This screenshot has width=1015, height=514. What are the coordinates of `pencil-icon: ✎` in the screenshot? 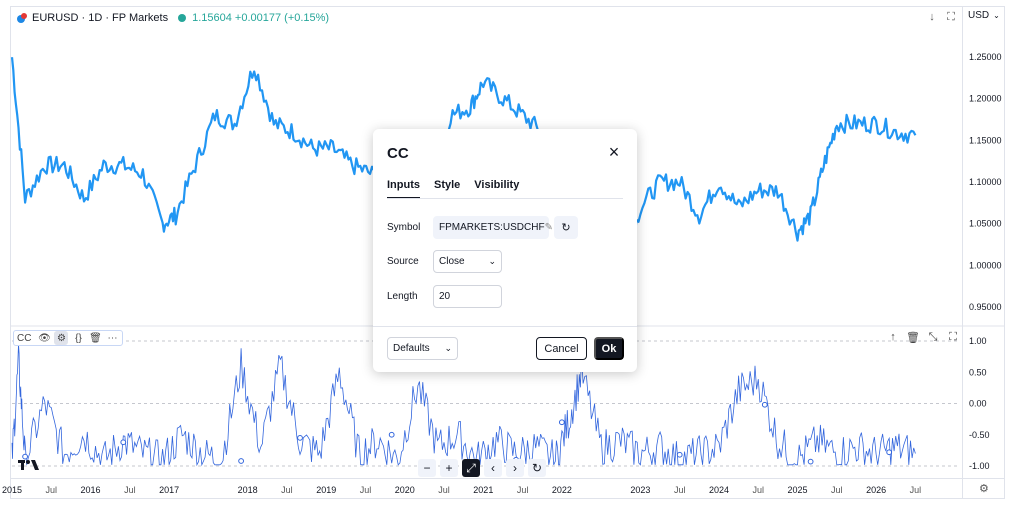 It's located at (548, 227).